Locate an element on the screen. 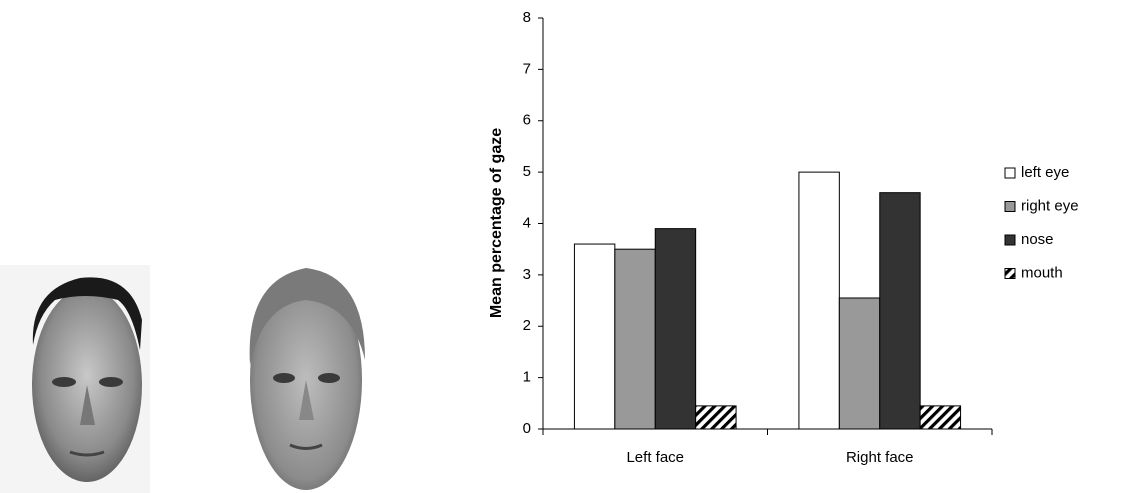 The height and width of the screenshot is (493, 1125). x-tick-label: Left face is located at coordinates (655, 457).